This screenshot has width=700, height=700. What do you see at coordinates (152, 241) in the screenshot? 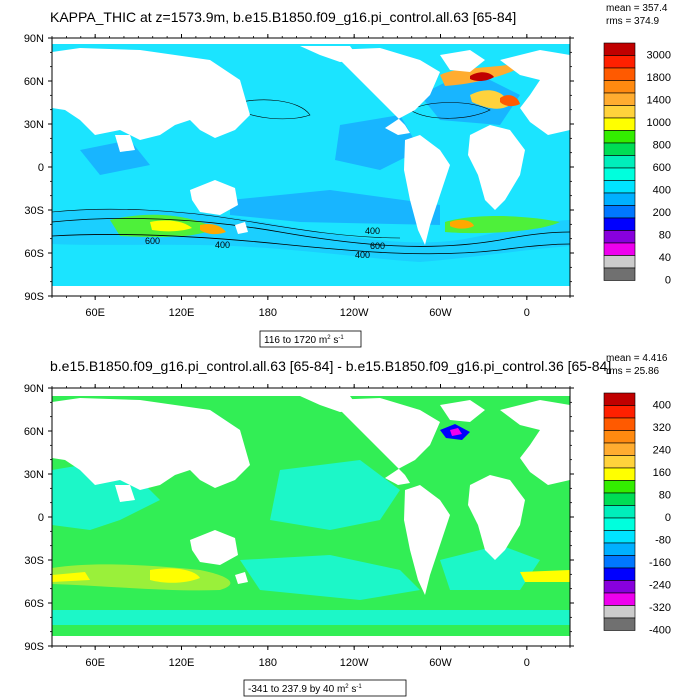
I see `contour-label: 600` at bounding box center [152, 241].